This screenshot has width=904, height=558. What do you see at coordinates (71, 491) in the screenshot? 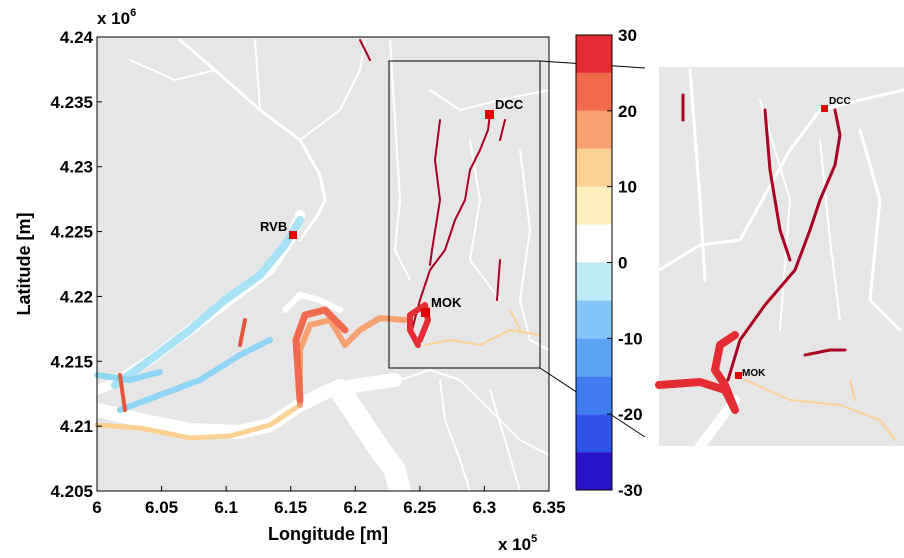
I see `y-tick-label: 4.205` at bounding box center [71, 491].